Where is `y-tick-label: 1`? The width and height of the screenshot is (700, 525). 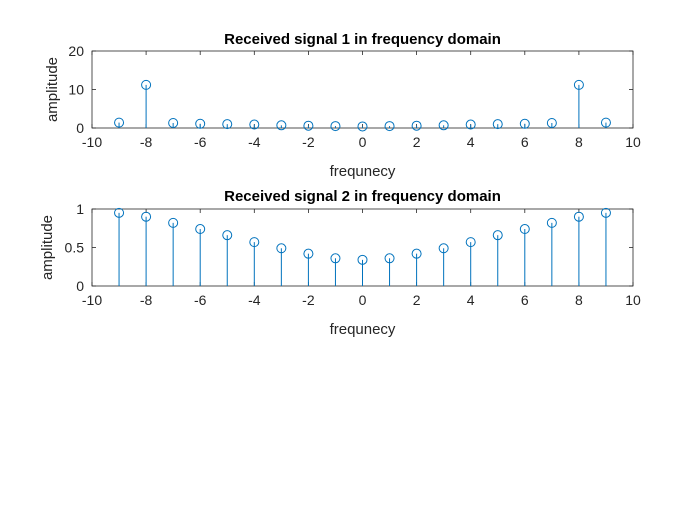
y-tick-label: 1 is located at coordinates (80, 209).